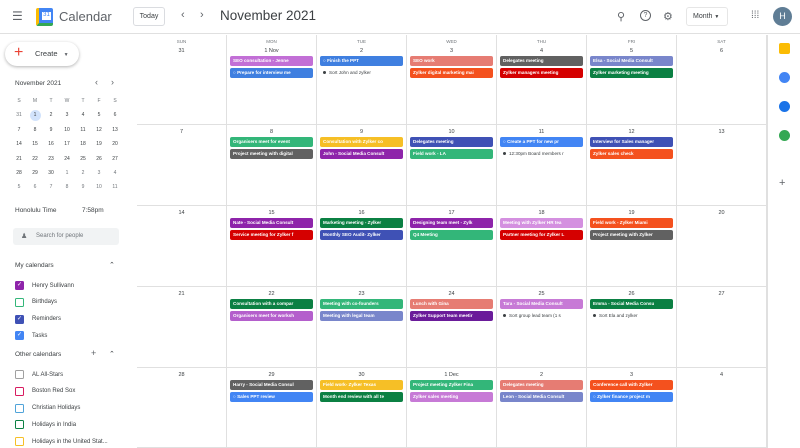 The width and height of the screenshot is (800, 448). Describe the element at coordinates (722, 408) in the screenshot. I see `day-cell: 4` at that location.